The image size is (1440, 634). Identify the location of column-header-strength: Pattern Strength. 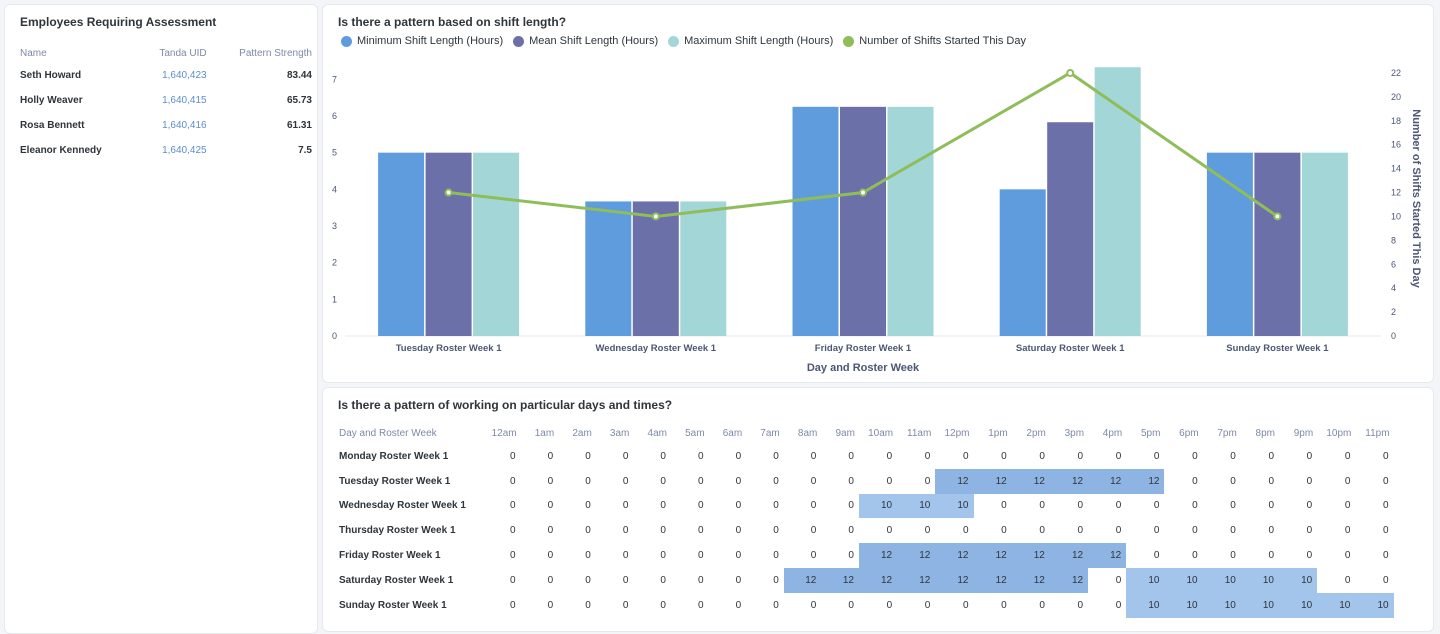
(275, 53).